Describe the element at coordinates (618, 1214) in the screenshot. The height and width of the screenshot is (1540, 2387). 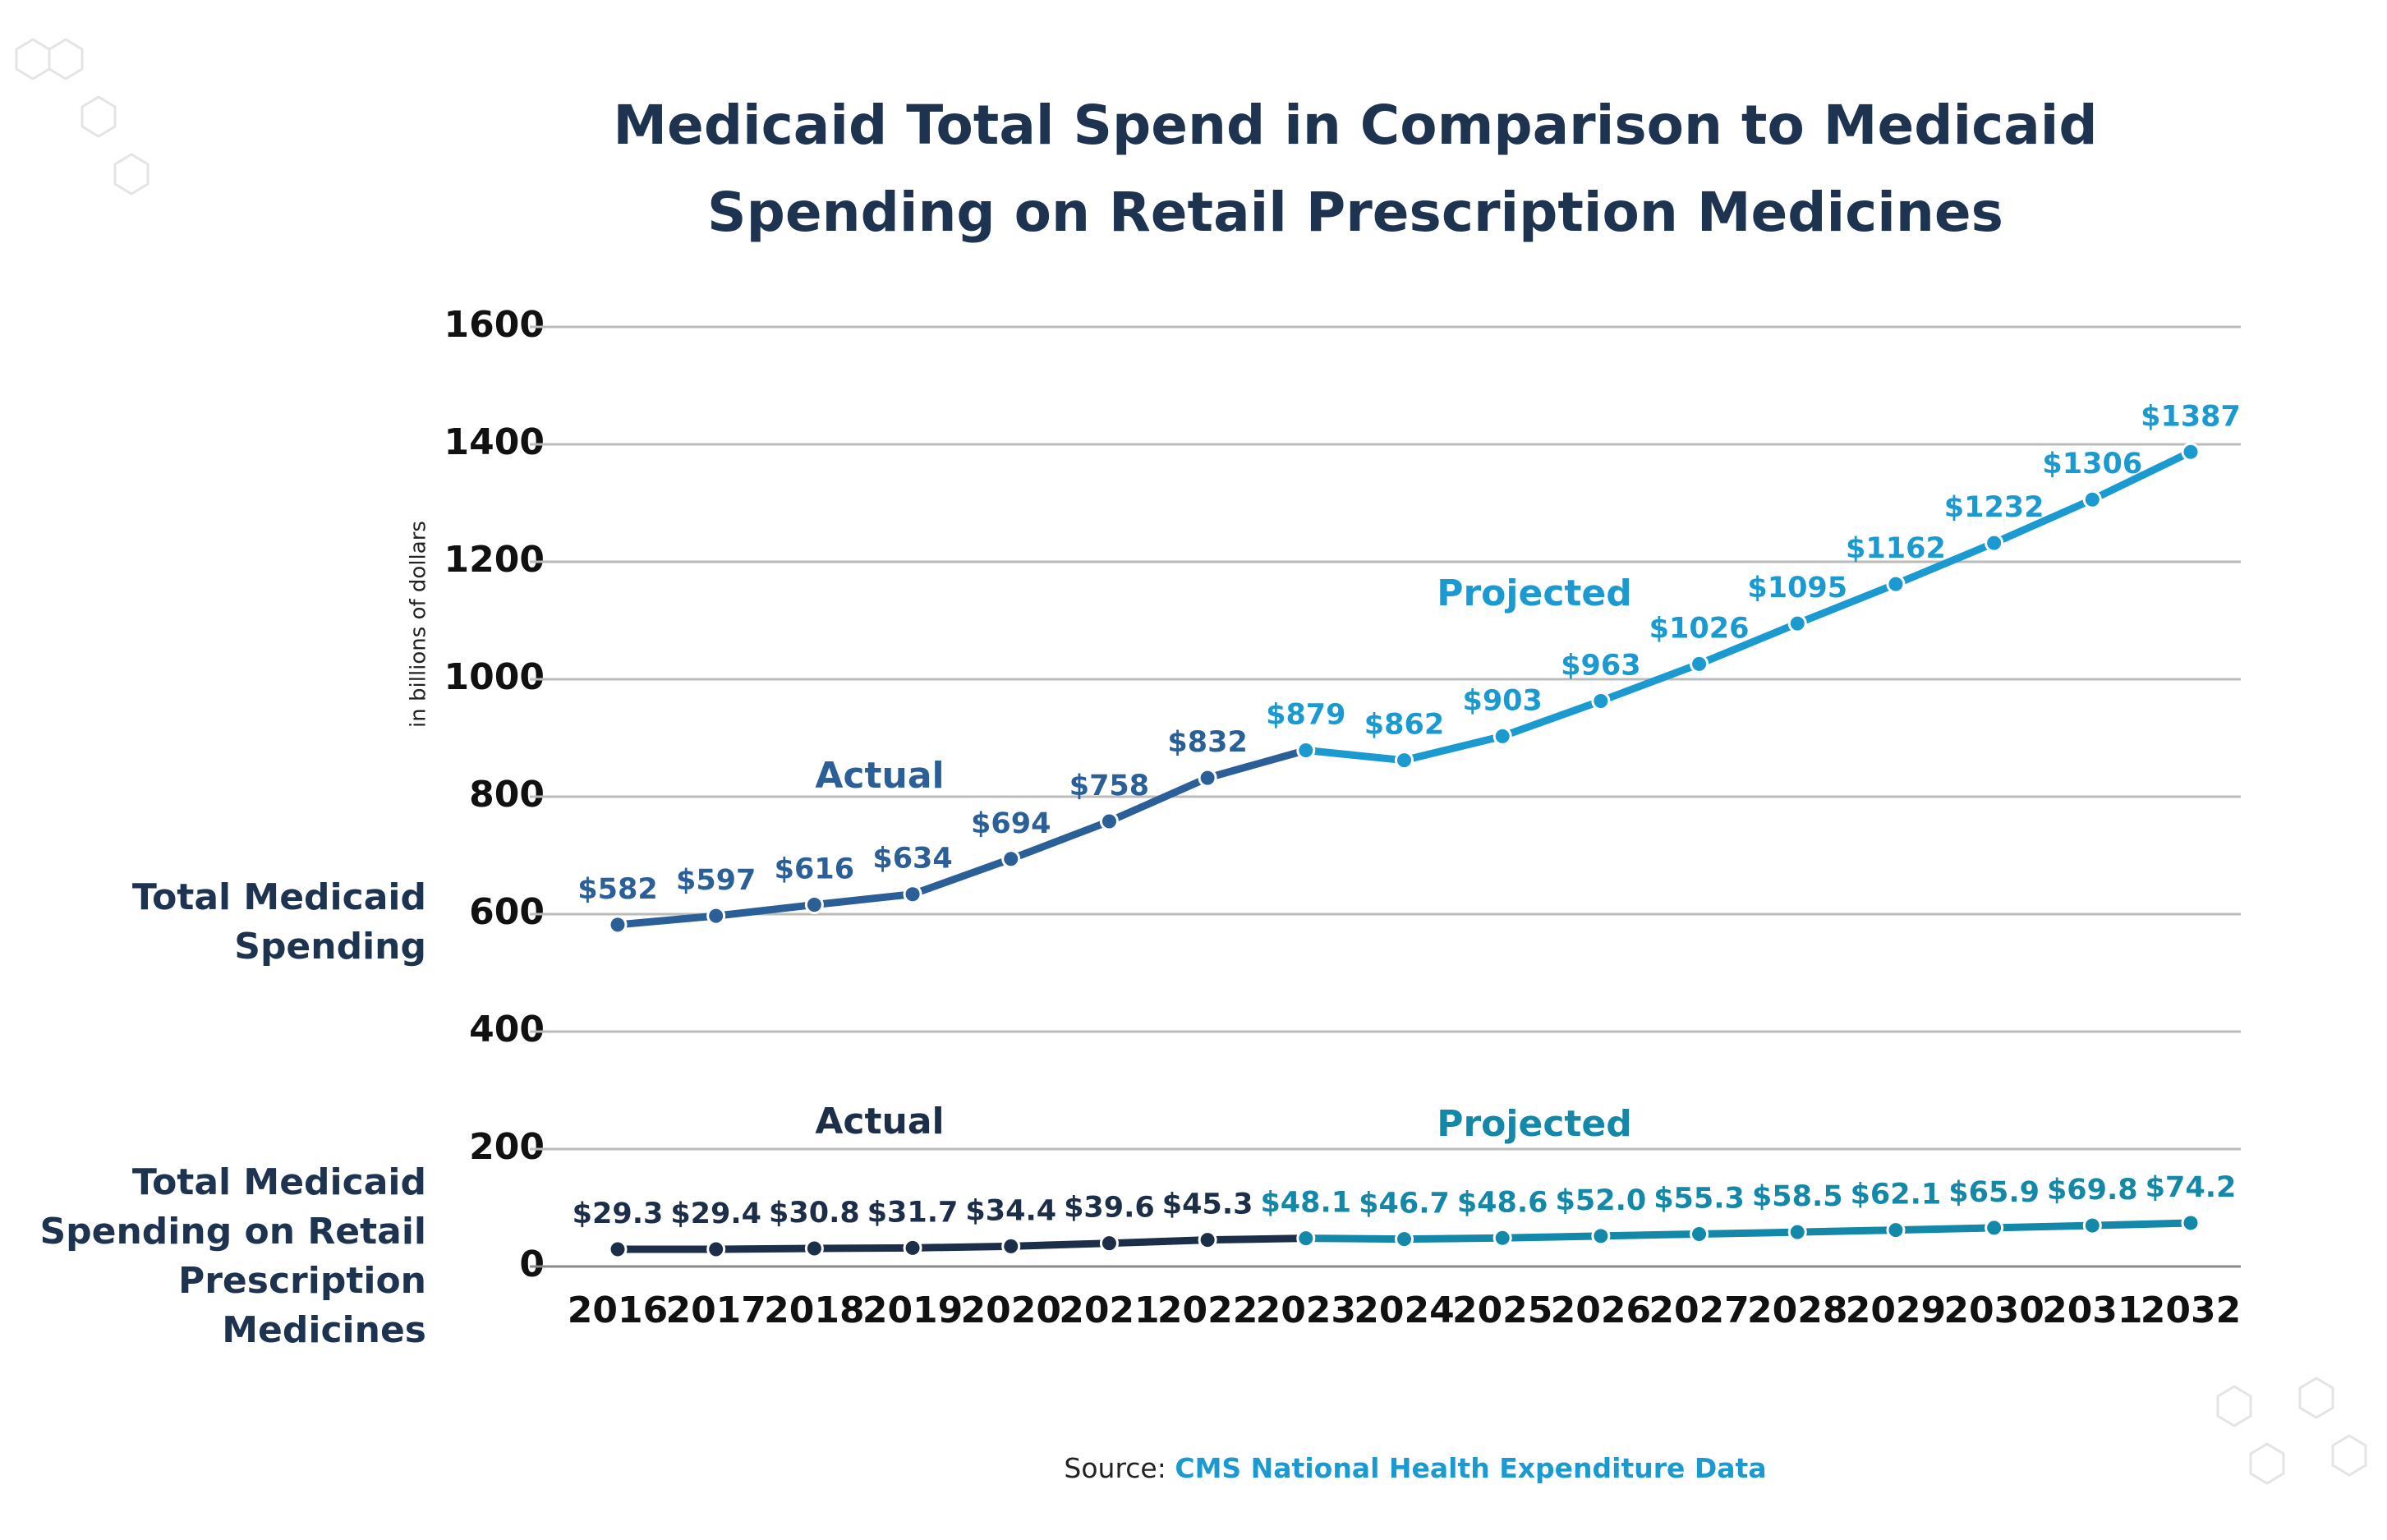
I see `data-label: $29.3` at that location.